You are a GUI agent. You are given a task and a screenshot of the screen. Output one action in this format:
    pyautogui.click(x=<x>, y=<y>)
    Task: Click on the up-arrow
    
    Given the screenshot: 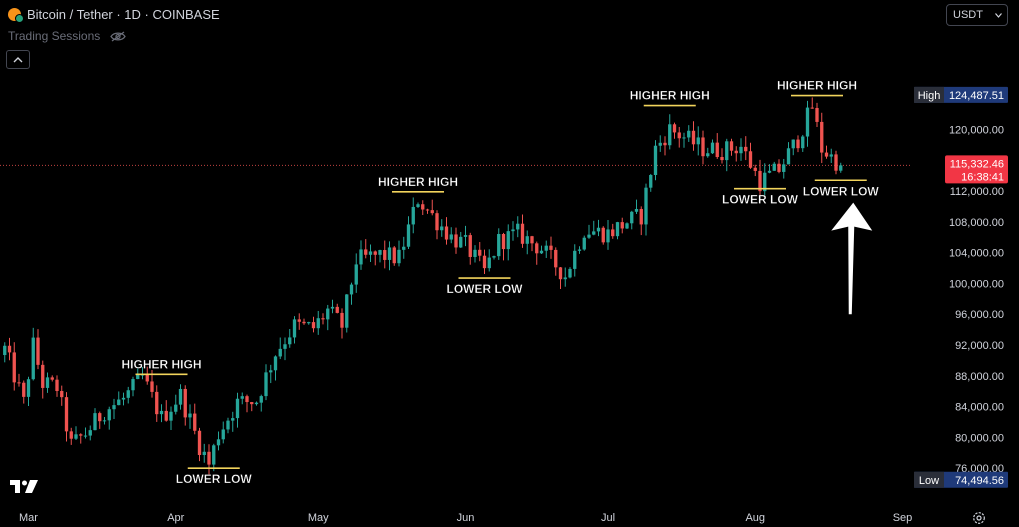 What is the action you would take?
    pyautogui.click(x=852, y=258)
    